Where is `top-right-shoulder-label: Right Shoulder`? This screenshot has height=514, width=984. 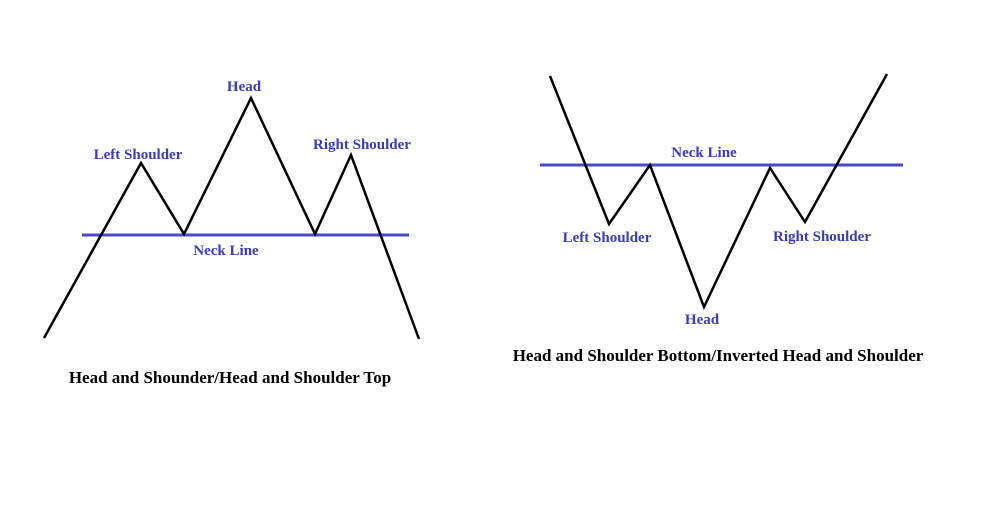 top-right-shoulder-label: Right Shoulder is located at coordinates (362, 145).